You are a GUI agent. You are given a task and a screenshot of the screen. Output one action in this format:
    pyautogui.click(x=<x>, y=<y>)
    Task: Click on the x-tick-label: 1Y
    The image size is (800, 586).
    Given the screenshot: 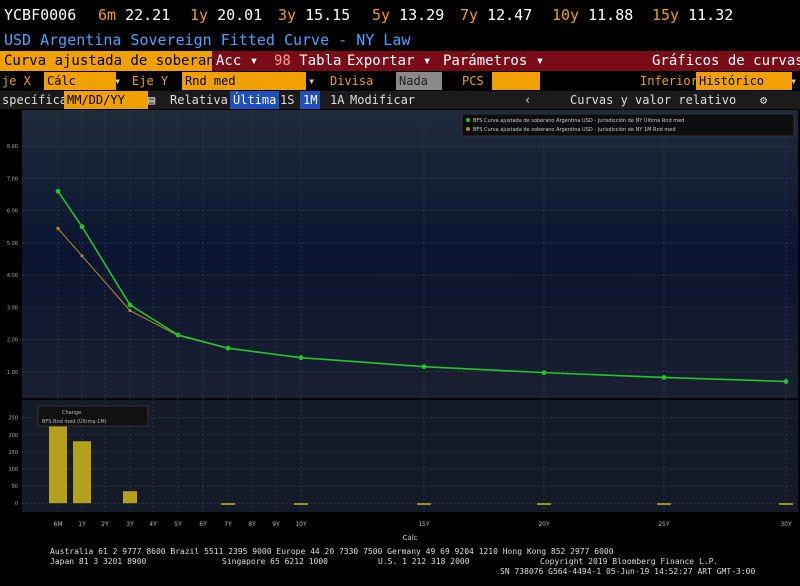 What is the action you would take?
    pyautogui.click(x=82, y=524)
    